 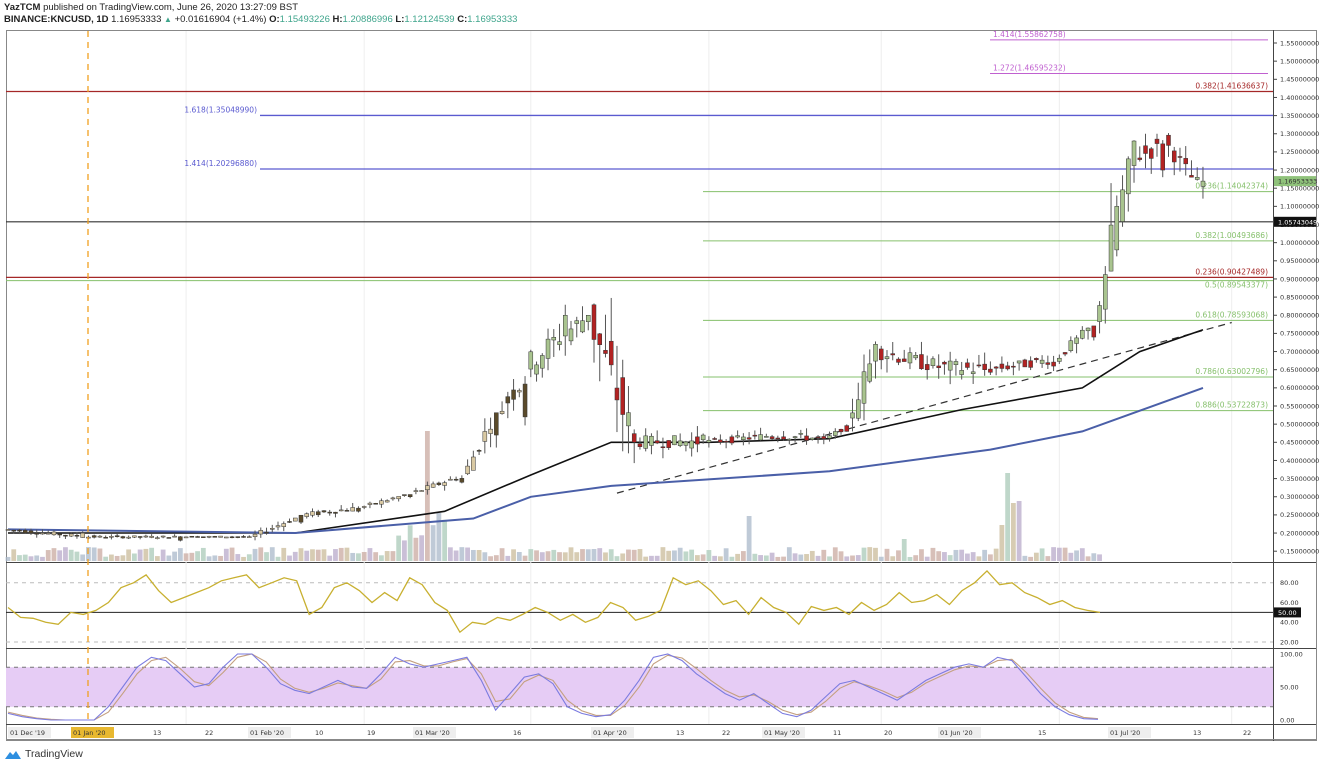 What do you see at coordinates (837, 733) in the screenshot?
I see `time-tick: 11` at bounding box center [837, 733].